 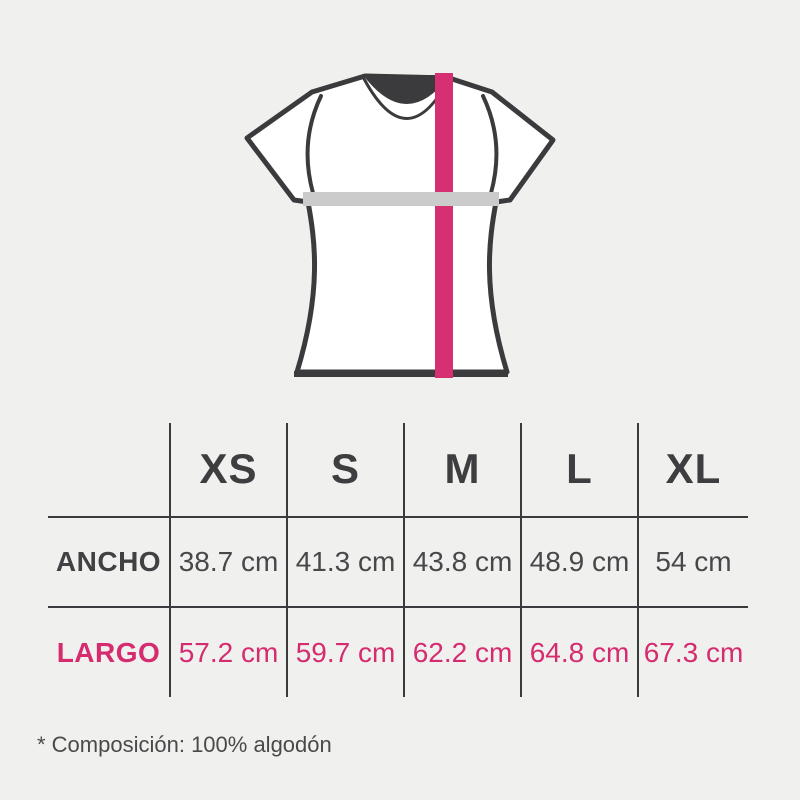 What do you see at coordinates (108, 652) in the screenshot?
I see `largo-row-label: LARGO` at bounding box center [108, 652].